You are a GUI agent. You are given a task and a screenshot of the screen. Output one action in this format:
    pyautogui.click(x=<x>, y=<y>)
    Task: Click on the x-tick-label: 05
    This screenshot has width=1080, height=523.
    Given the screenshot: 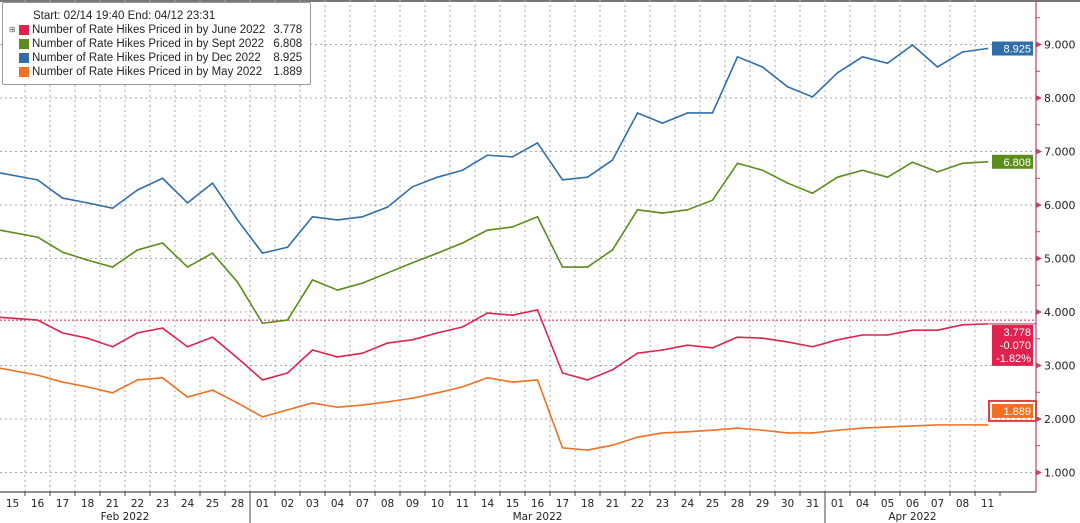 What is the action you would take?
    pyautogui.click(x=887, y=504)
    